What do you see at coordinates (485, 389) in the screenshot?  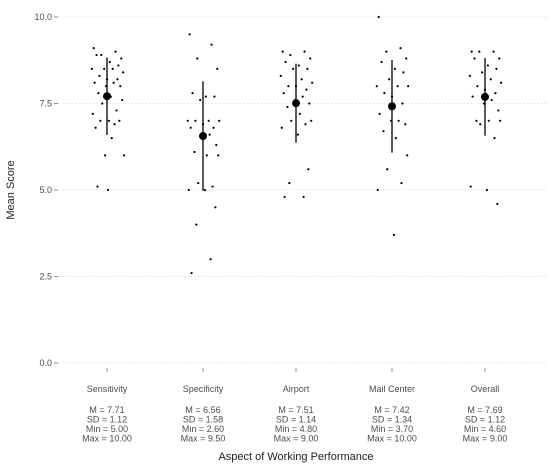 I see `x-tick-label: Overall` at bounding box center [485, 389].